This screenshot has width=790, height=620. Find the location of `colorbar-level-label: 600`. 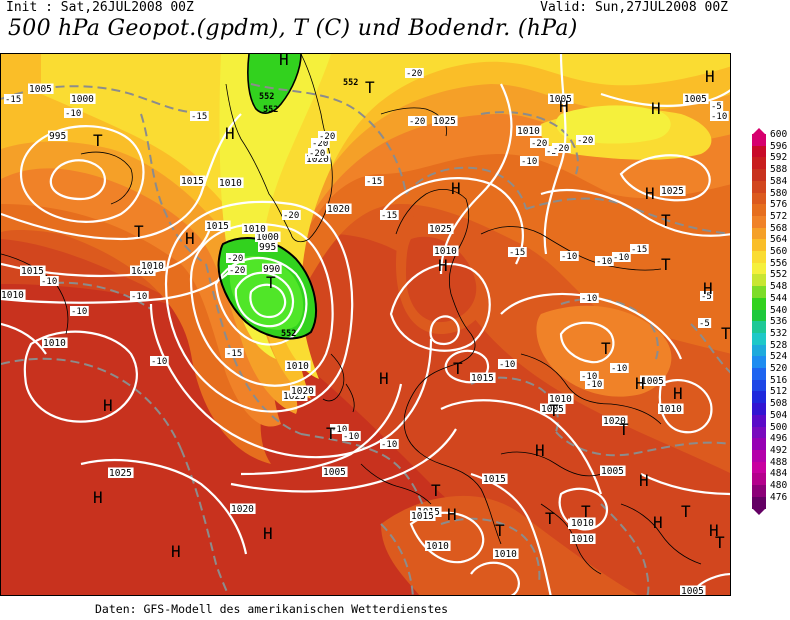

colorbar-level-label: 600 is located at coordinates (779, 134).